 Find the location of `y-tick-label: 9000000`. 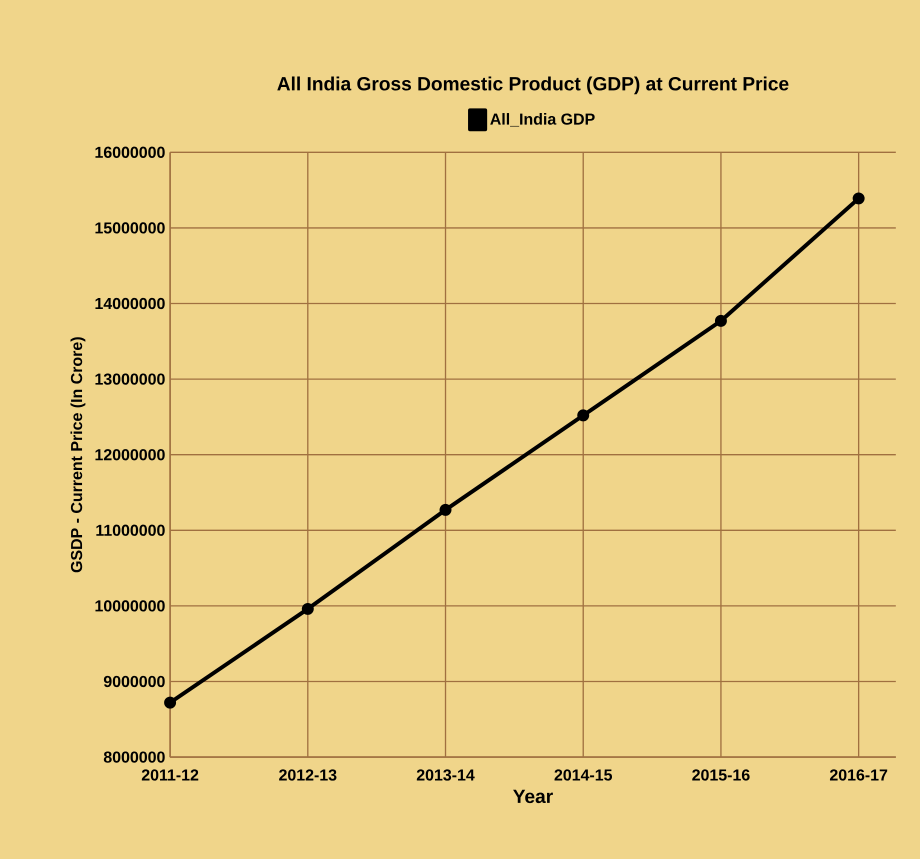

y-tick-label: 9000000 is located at coordinates (134, 682).